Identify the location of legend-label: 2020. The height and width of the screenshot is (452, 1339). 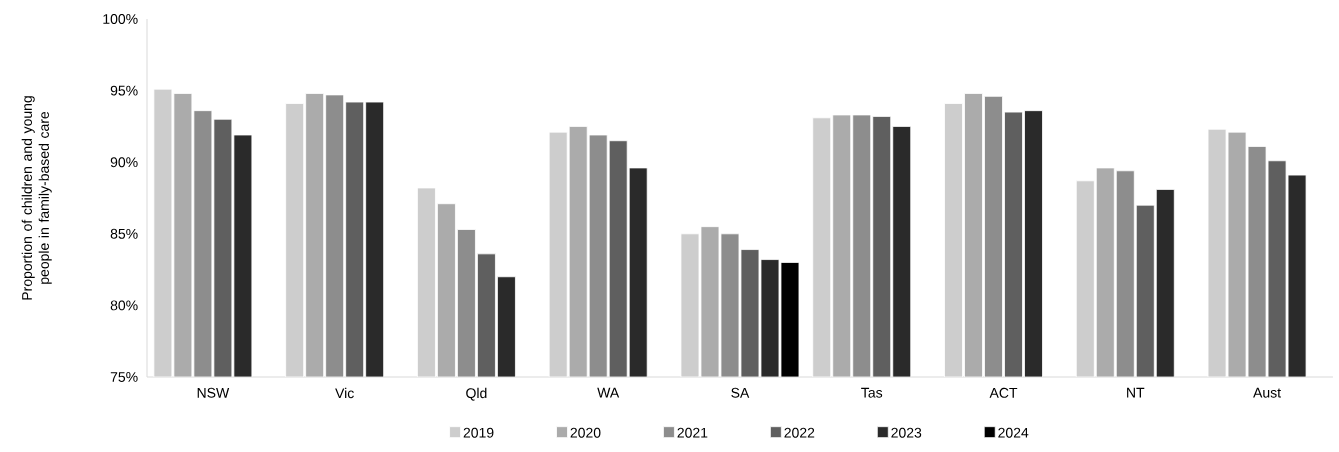
(585, 432).